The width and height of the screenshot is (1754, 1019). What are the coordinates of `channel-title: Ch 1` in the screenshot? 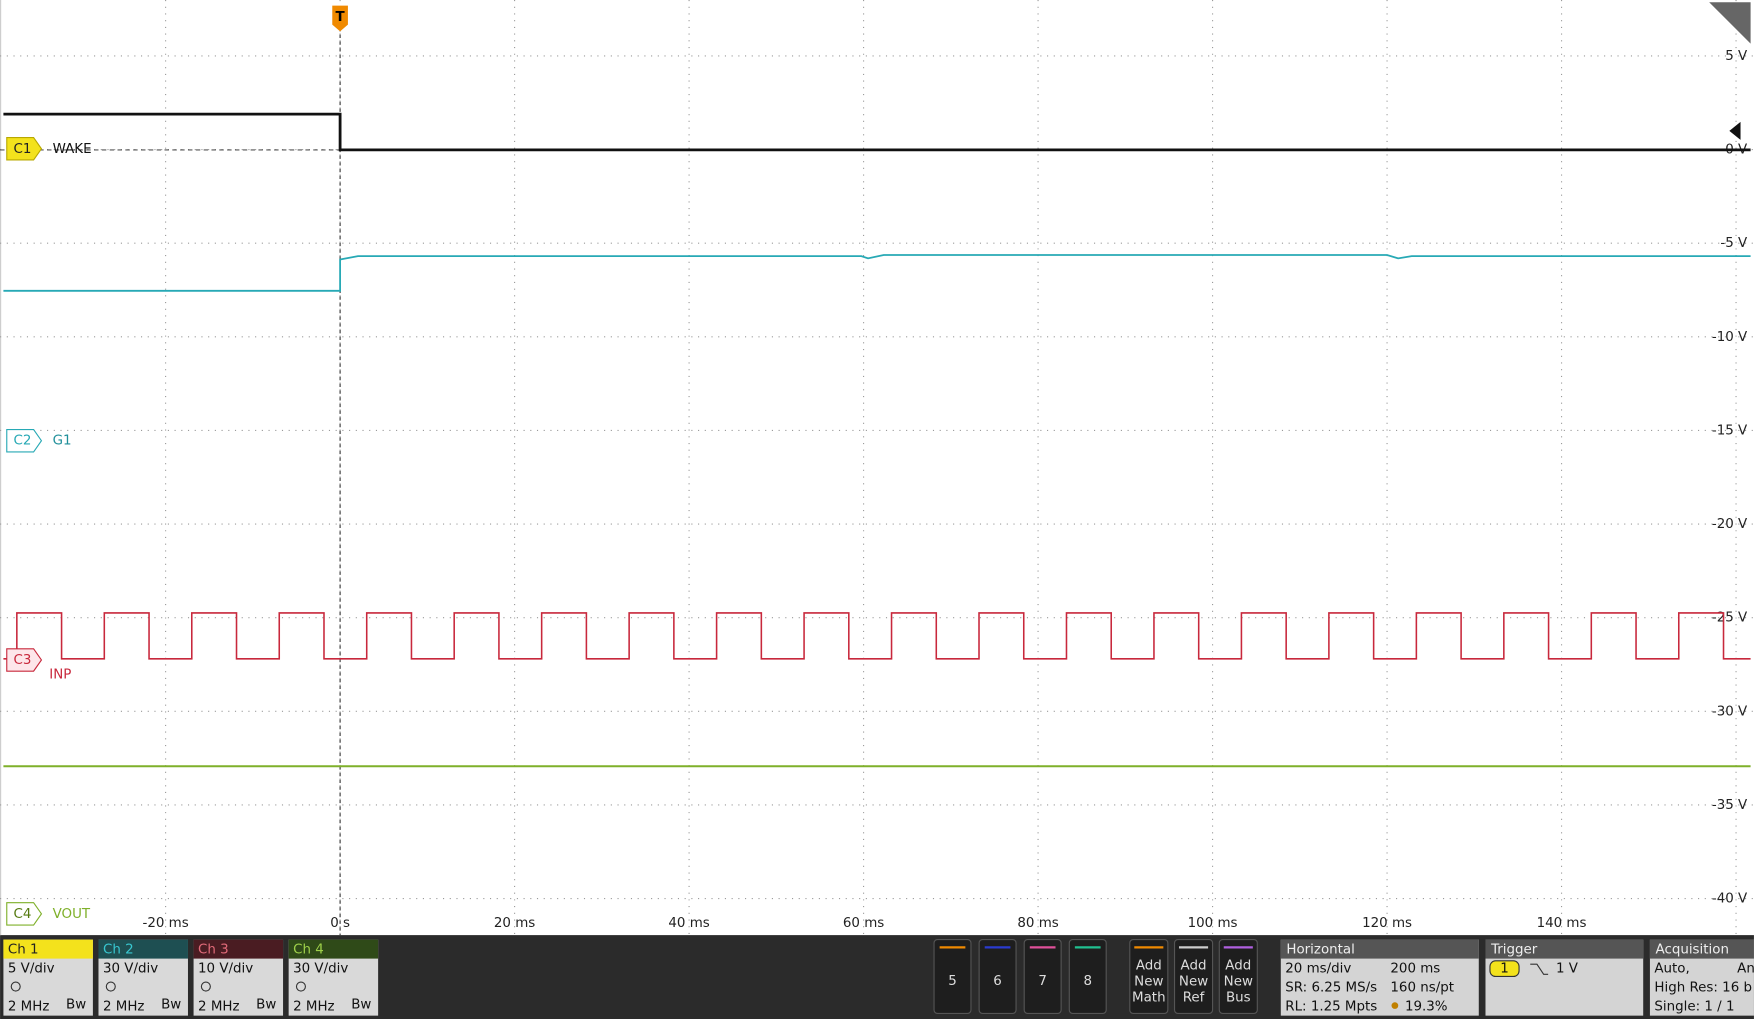 It's located at (23, 950).